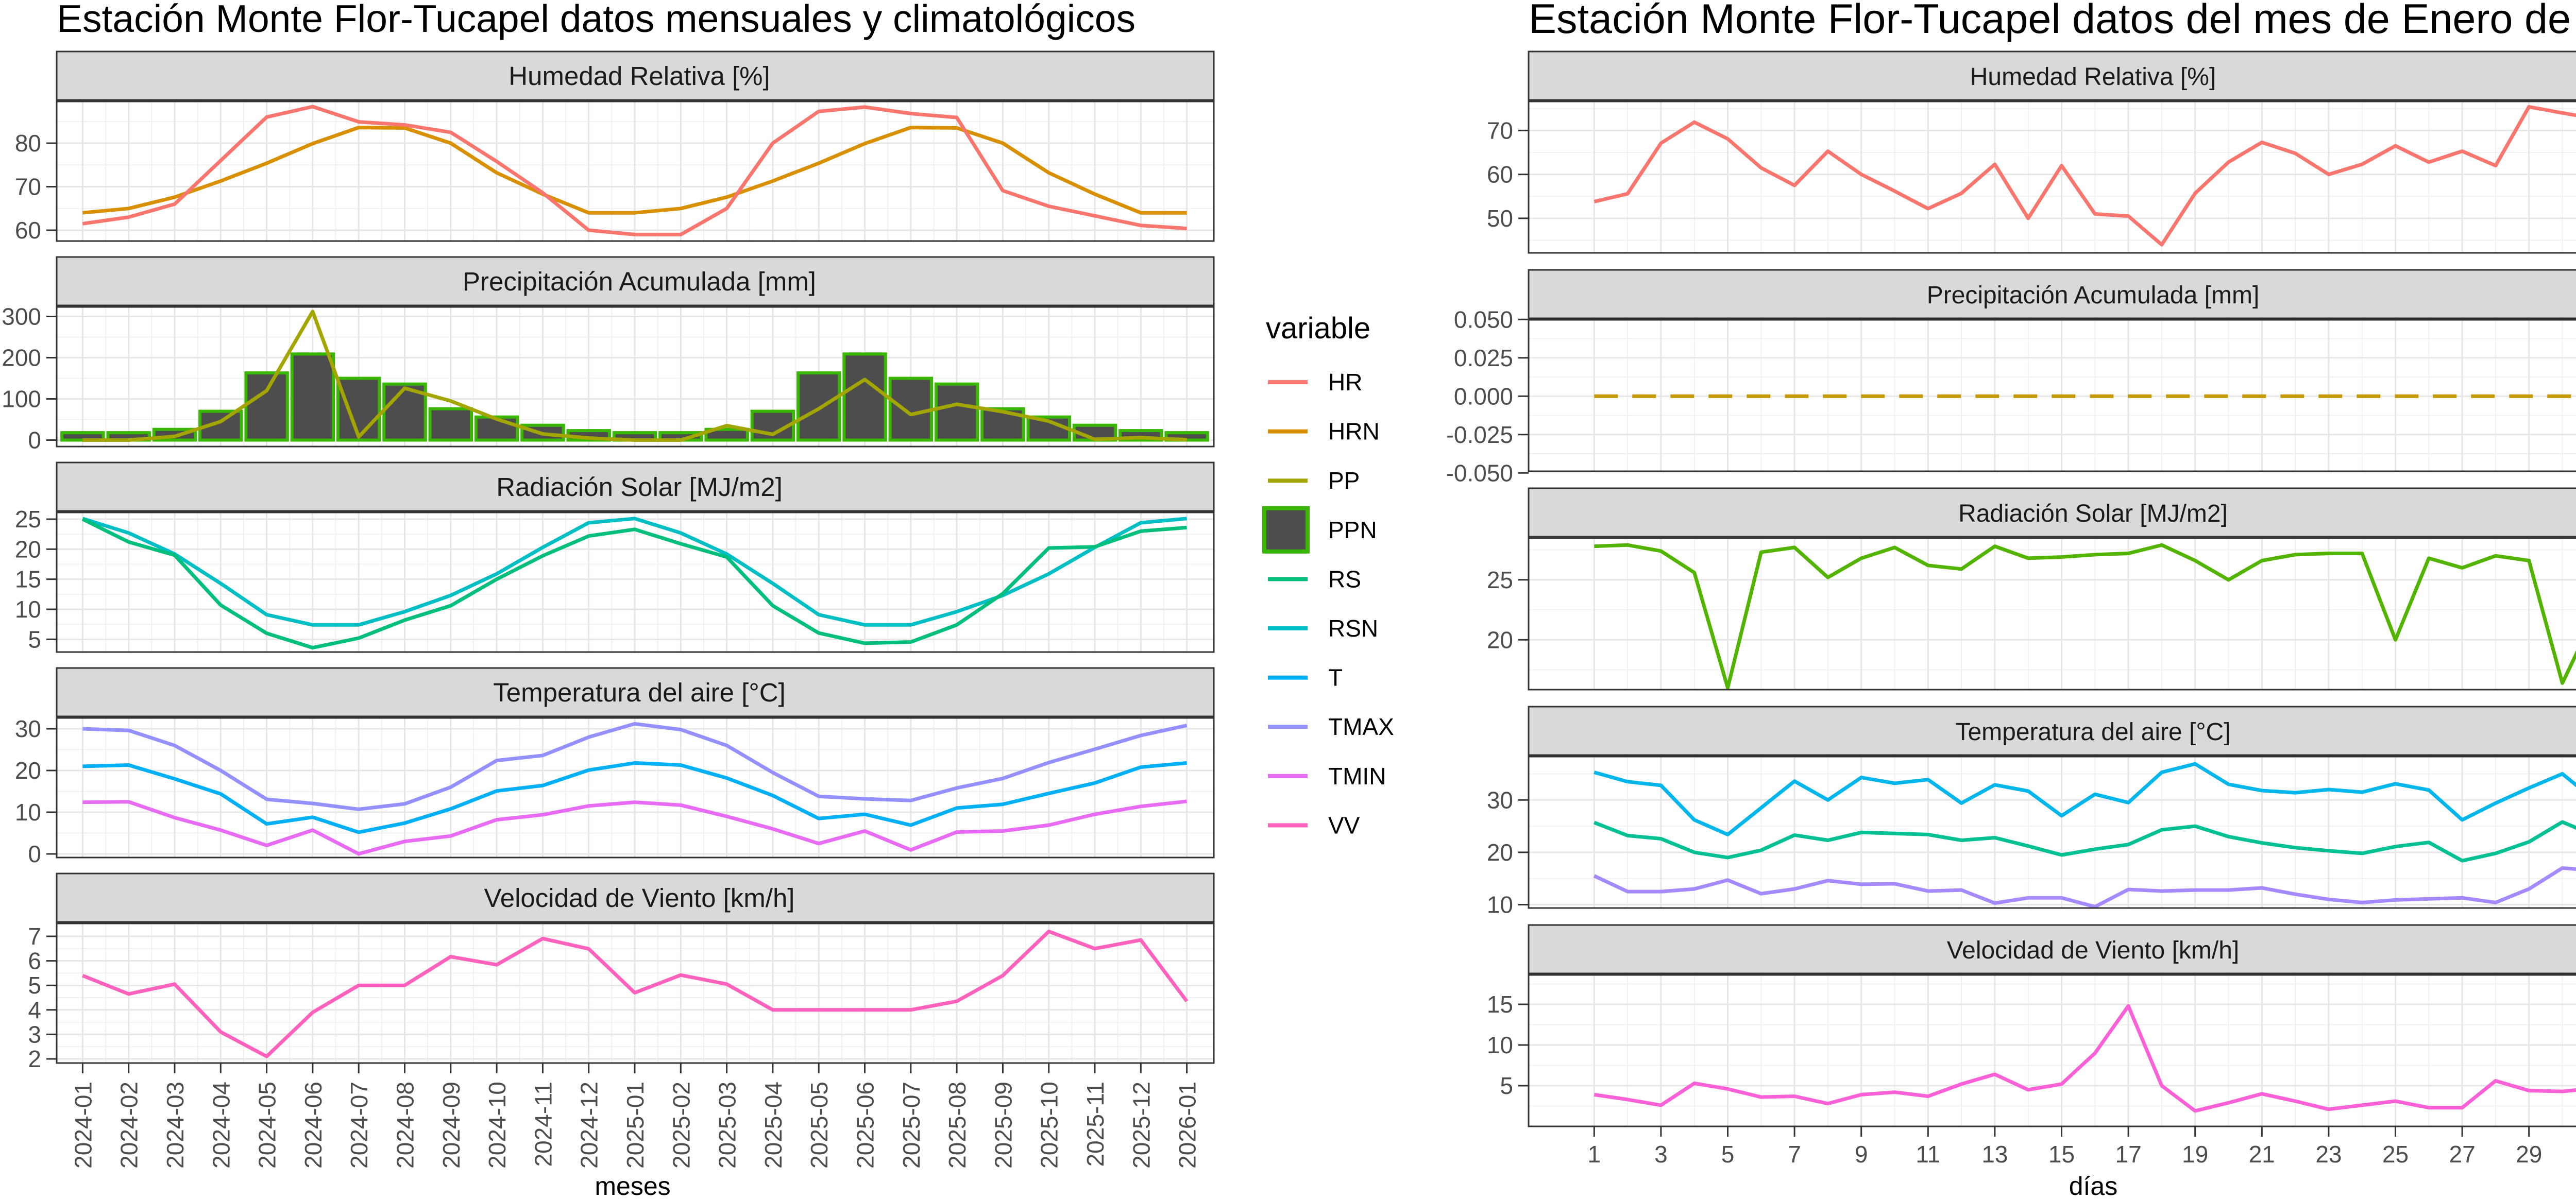 The height and width of the screenshot is (1199, 2576). What do you see at coordinates (2093, 950) in the screenshot?
I see `svg-text: Velocidad de Viento [km/h]` at bounding box center [2093, 950].